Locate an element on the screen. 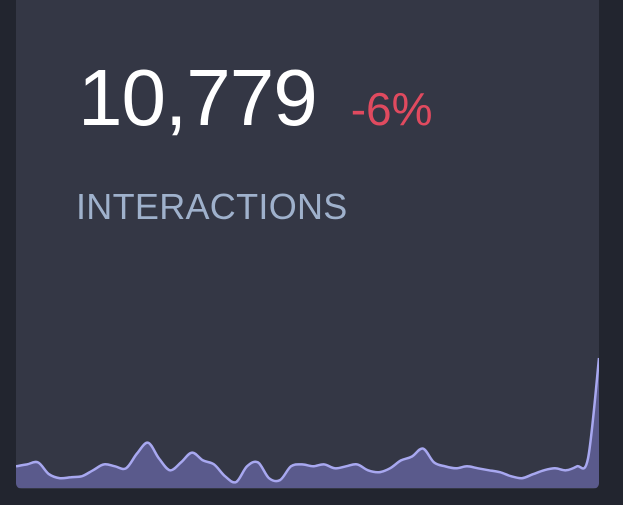 This screenshot has width=623, height=505. metric-row: 10,779 -6% is located at coordinates (255, 98).